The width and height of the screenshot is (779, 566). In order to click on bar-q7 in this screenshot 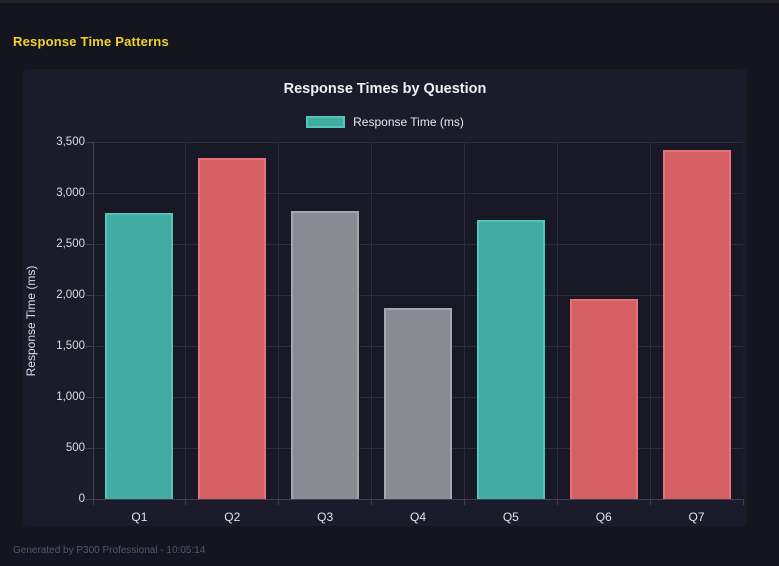, I will do `click(696, 324)`.